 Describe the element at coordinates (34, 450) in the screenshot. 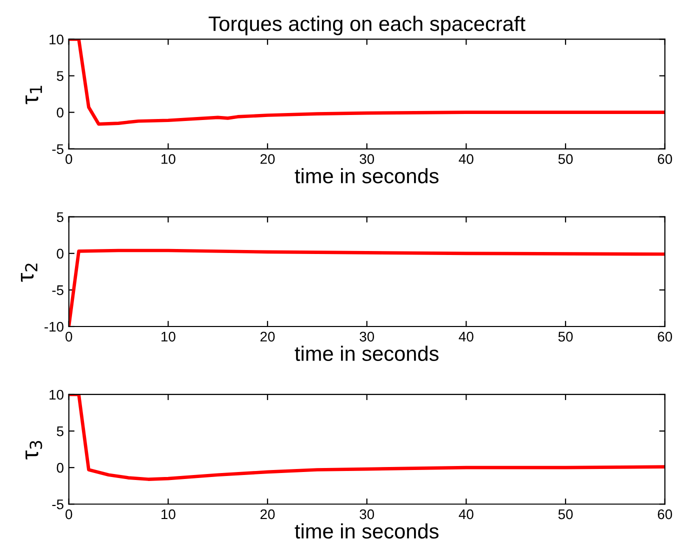

I see `y-axis-title: τ$_{3}$` at that location.